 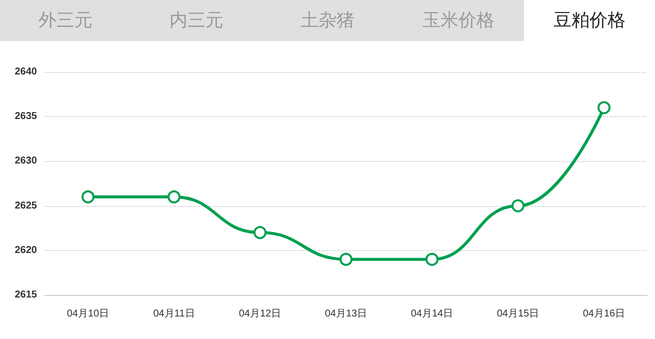 I want to click on y-tick-label: 2620, so click(x=26, y=250).